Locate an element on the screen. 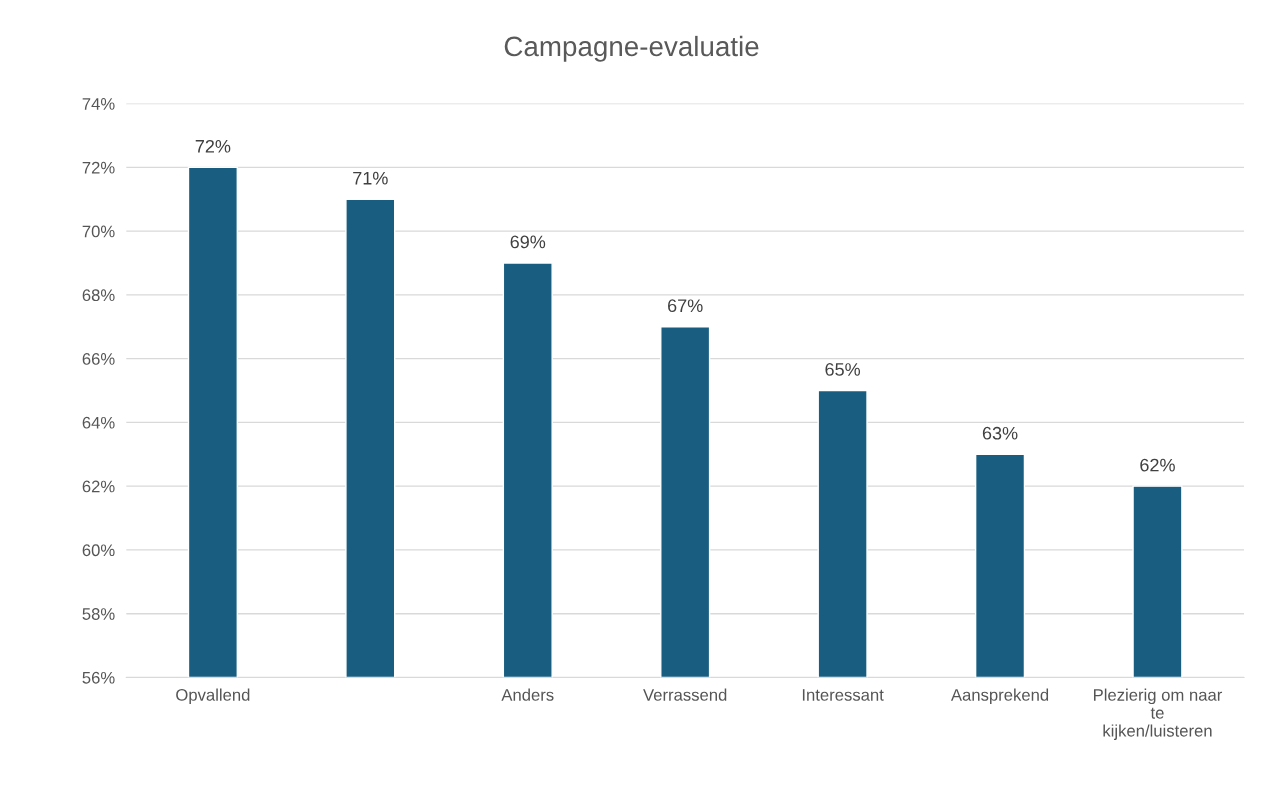  data-label: 69% is located at coordinates (528, 242).